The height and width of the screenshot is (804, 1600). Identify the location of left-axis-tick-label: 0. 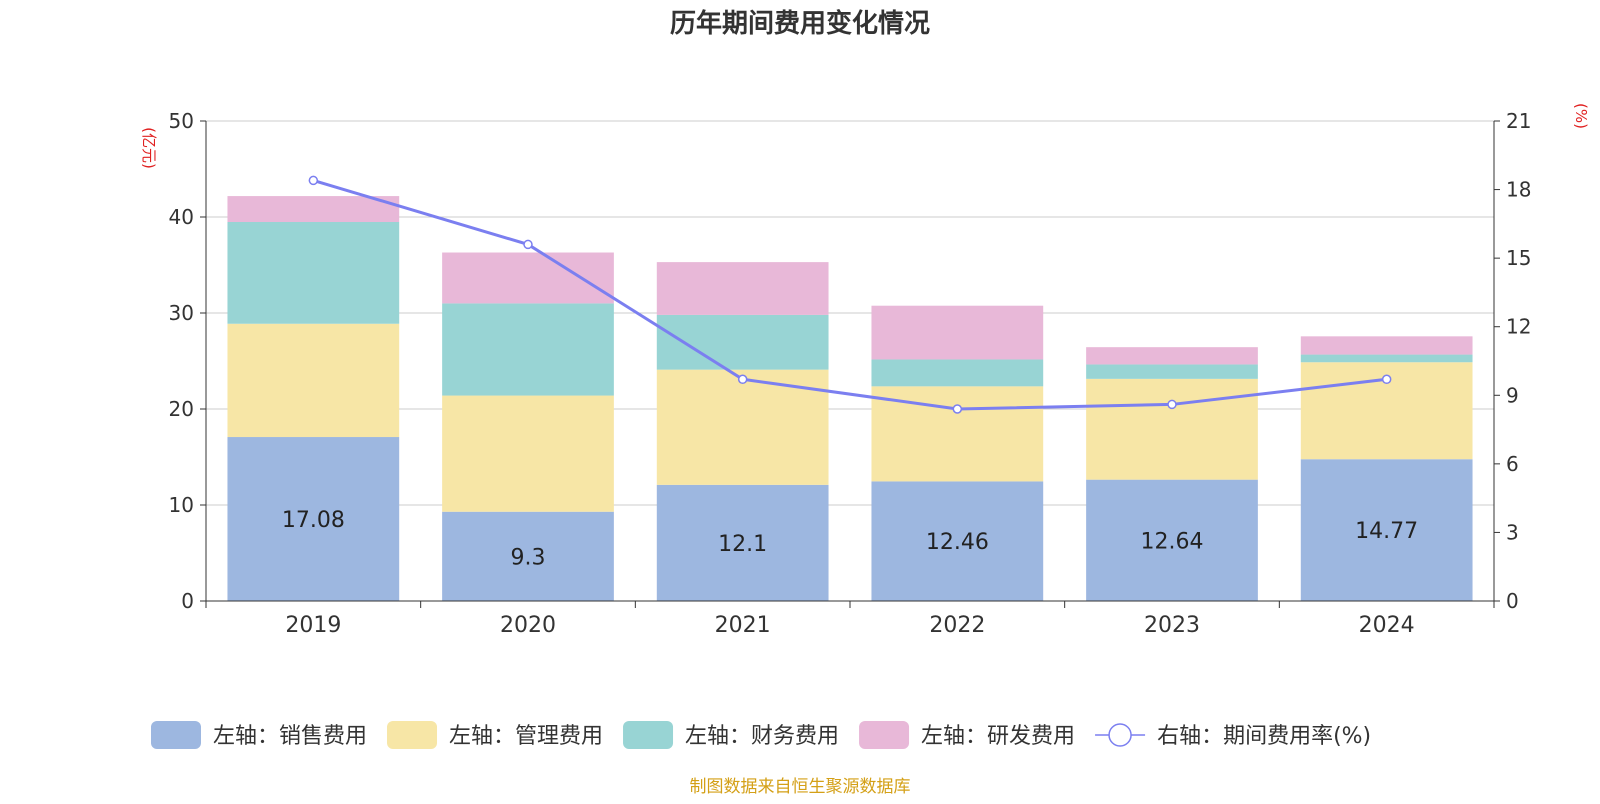
(187, 601).